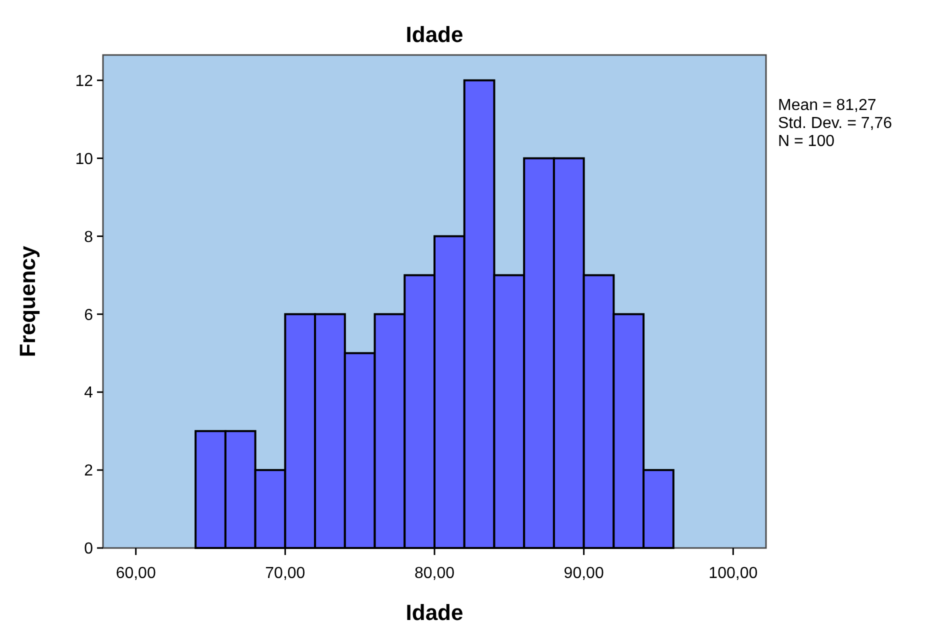 This screenshot has width=947, height=632. I want to click on chart-title: Idade, so click(435, 34).